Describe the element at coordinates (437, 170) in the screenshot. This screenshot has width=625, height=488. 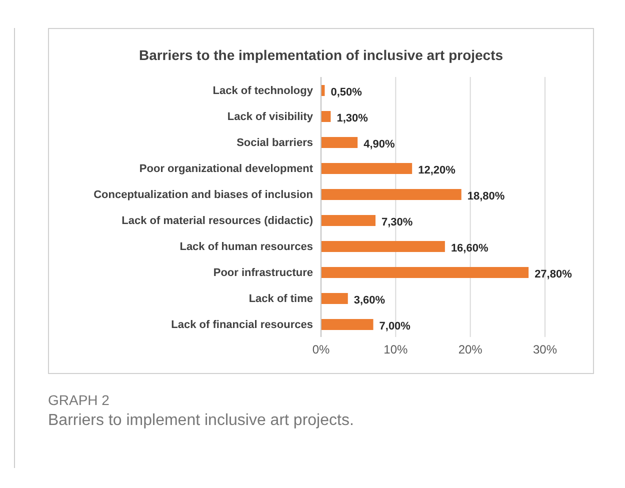
I see `data-label: 12,20%` at that location.